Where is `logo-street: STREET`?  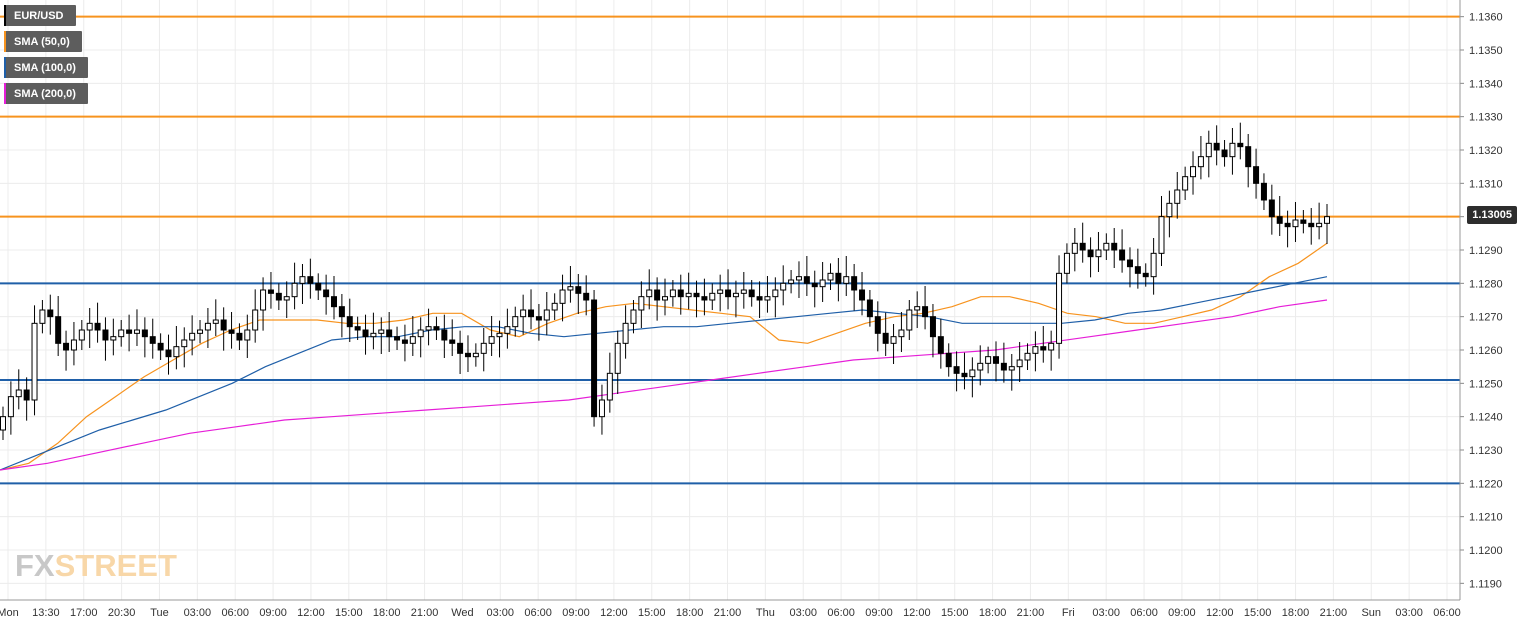
logo-street: STREET is located at coordinates (115, 565).